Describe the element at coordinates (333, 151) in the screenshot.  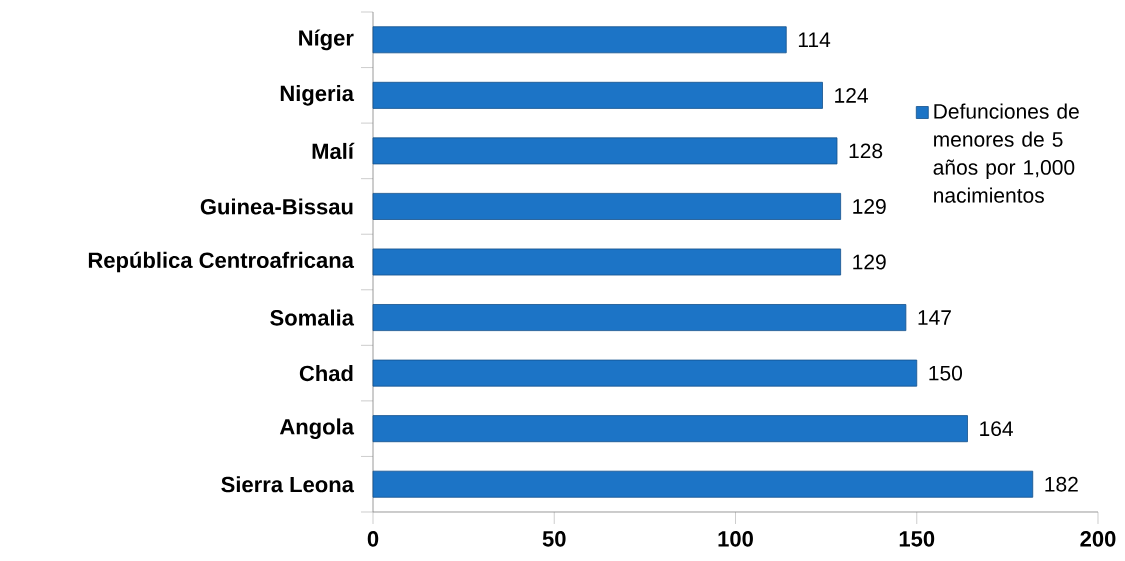
I see `y-tick-label: Malí` at that location.